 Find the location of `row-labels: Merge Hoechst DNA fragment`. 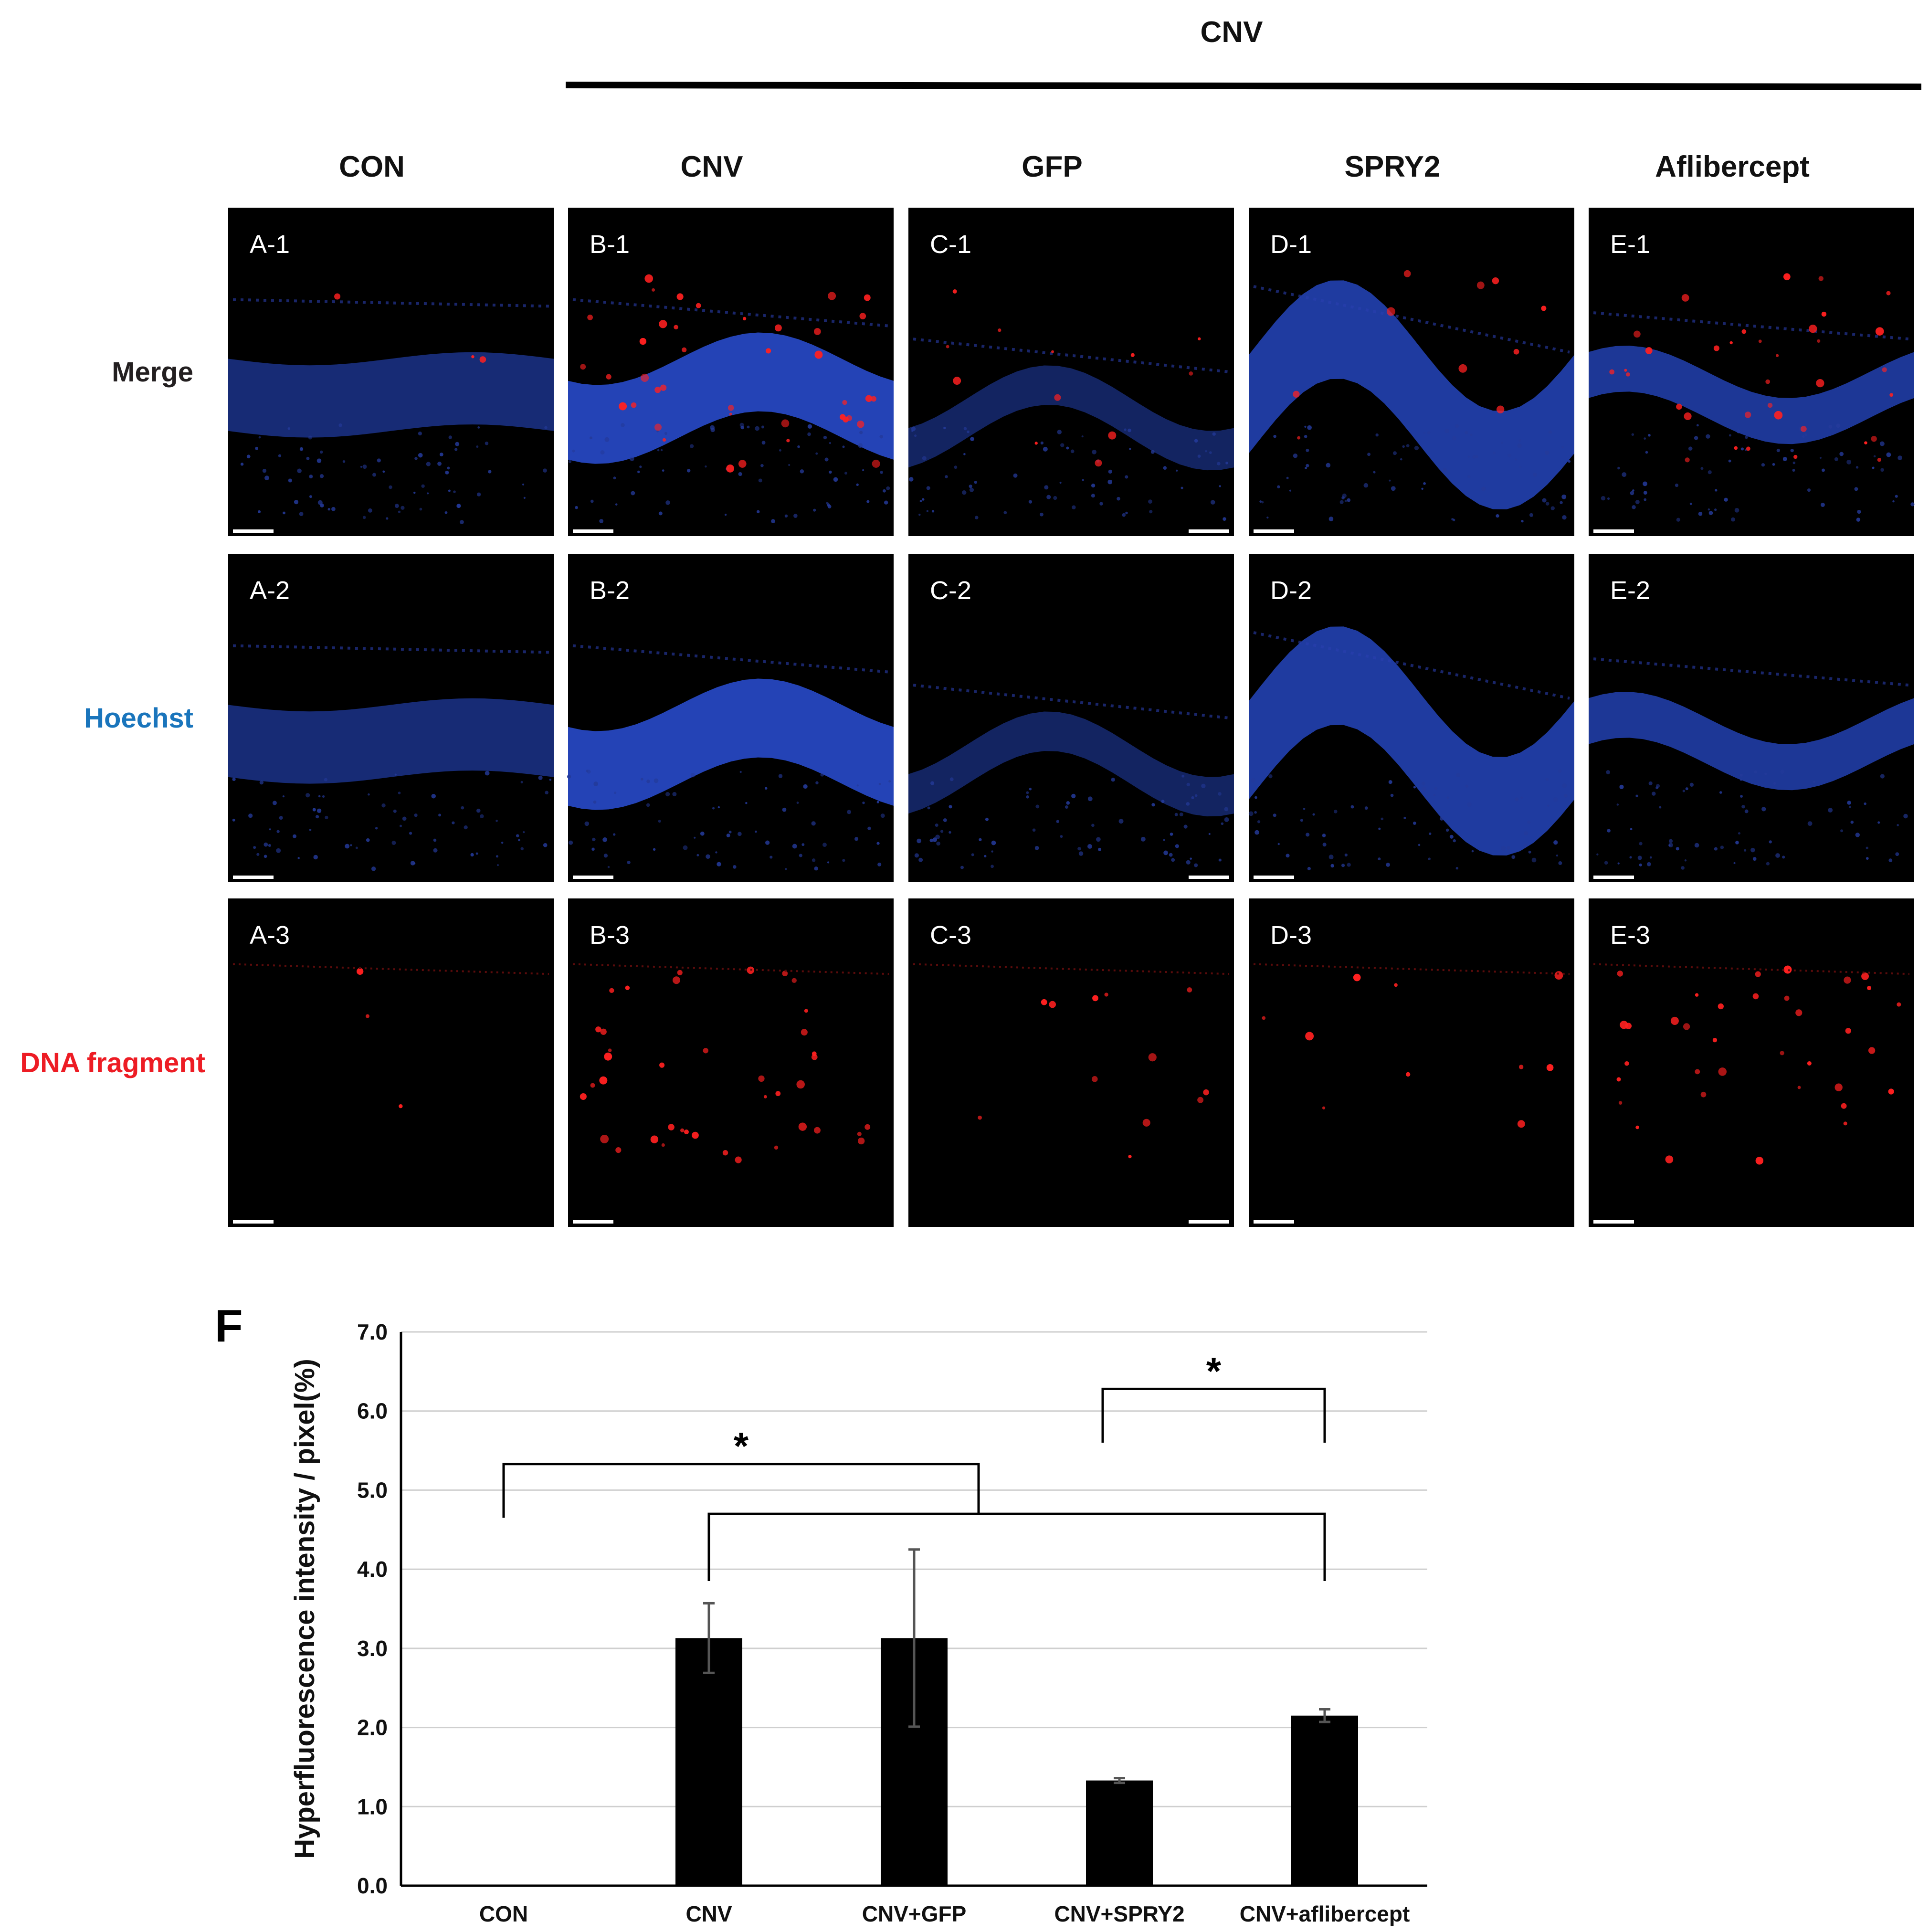

row-labels: Merge Hoechst DNA fragment is located at coordinates (112, 717).